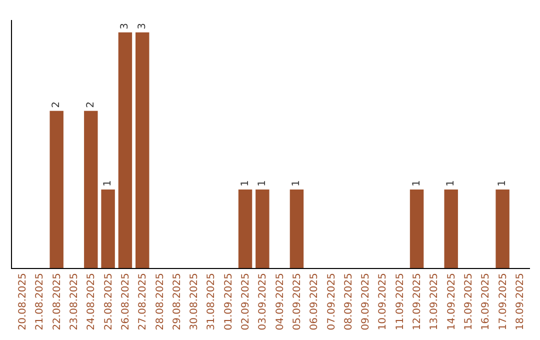 The width and height of the screenshot is (540, 340). What do you see at coordinates (280, 301) in the screenshot?
I see `x-tick-label: 04.09.2025` at bounding box center [280, 301].